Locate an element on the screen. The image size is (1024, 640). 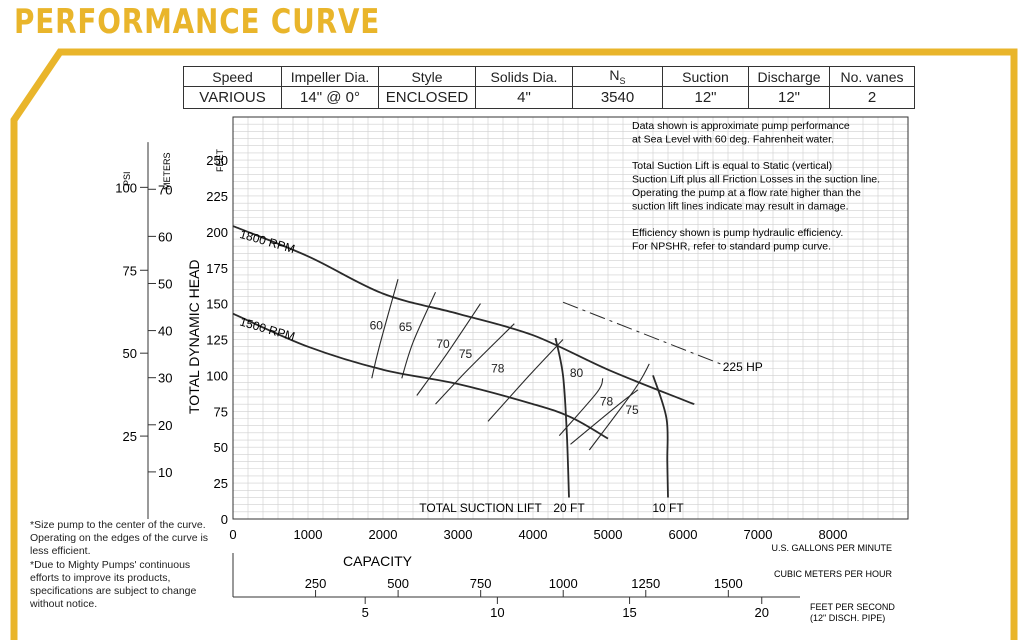
y-tick-label: 125 is located at coordinates (217, 340).